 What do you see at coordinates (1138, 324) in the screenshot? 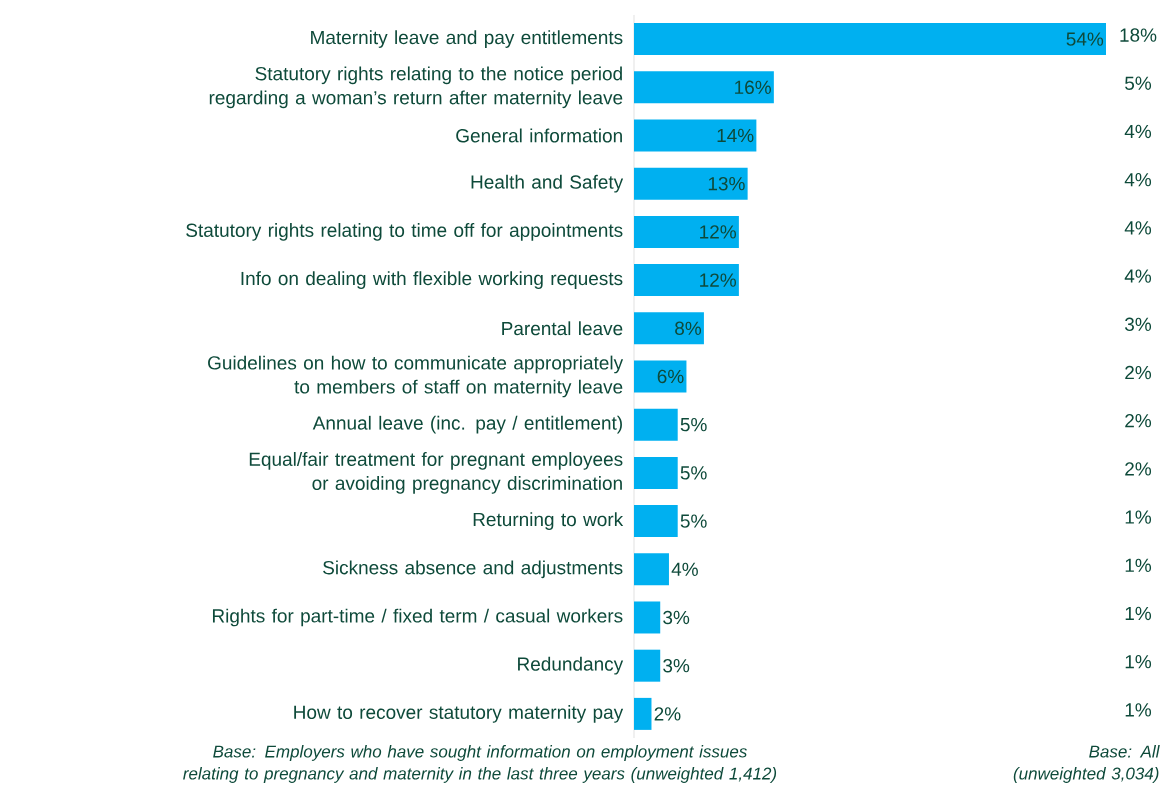
I see `text: 3%` at bounding box center [1138, 324].